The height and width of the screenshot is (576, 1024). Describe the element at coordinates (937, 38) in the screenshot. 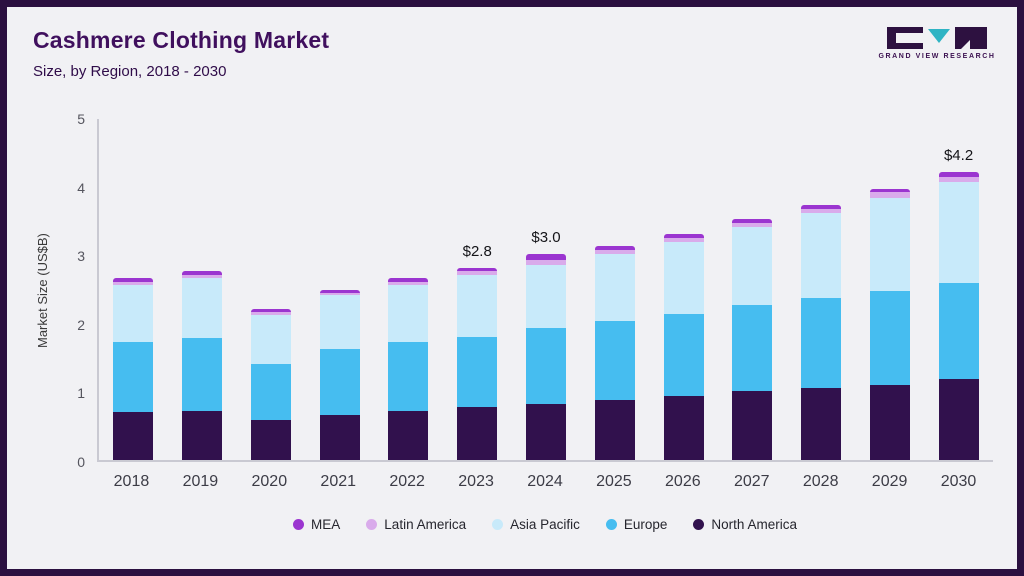

I see `gvr-logo-icon` at that location.